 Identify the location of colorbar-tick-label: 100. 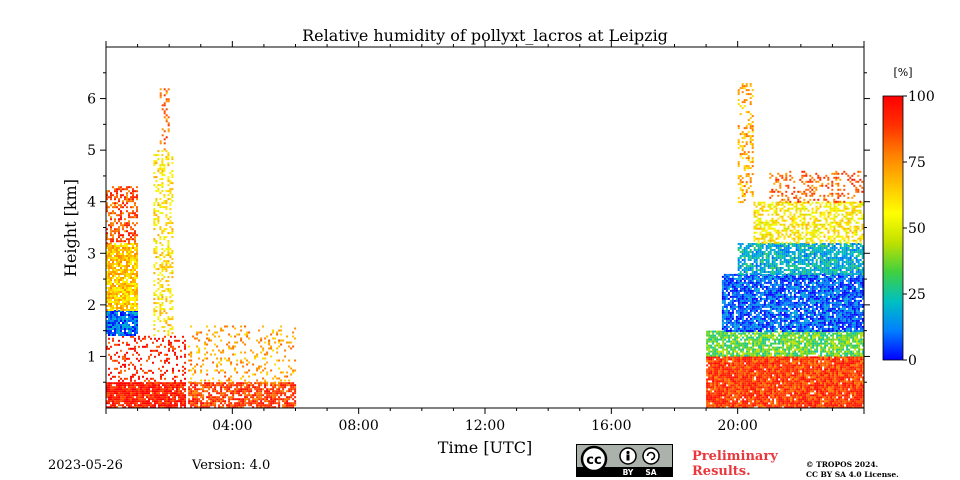
(921, 97).